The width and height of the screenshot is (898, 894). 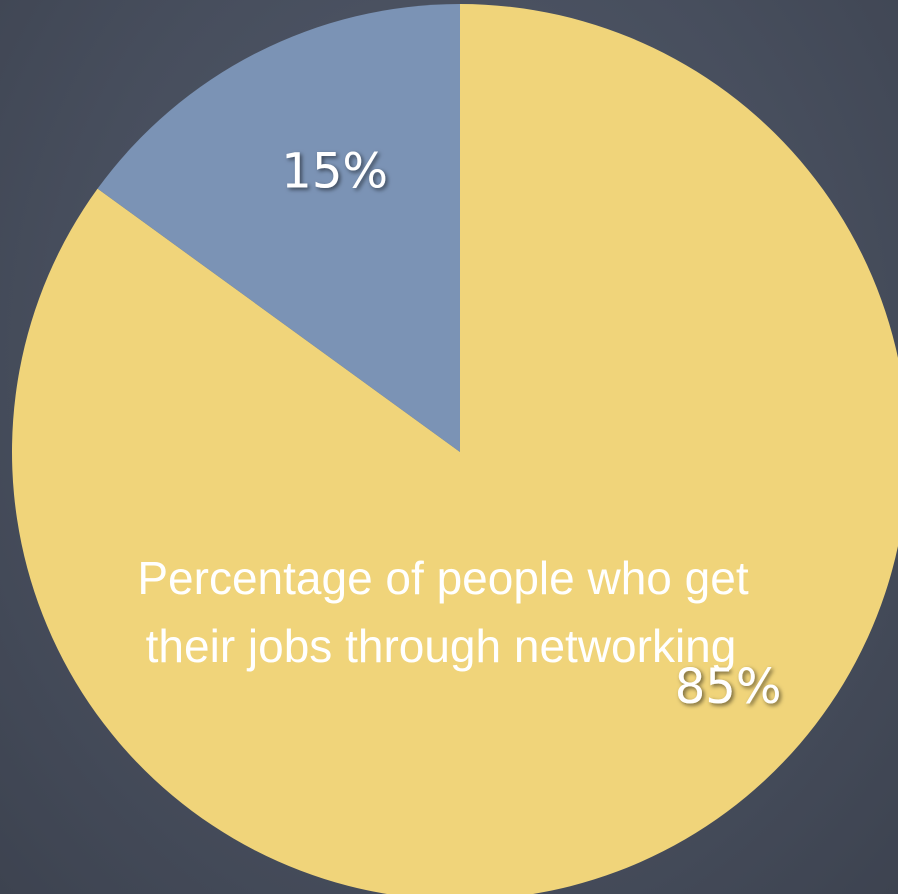 I want to click on slice-label-15: 15%, so click(x=334, y=171).